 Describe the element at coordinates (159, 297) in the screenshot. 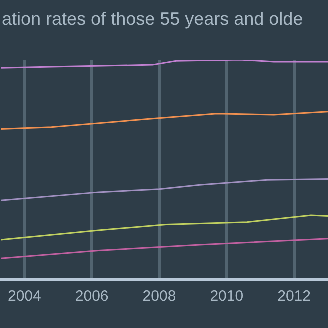

I see `x-tick-label: 2008` at that location.